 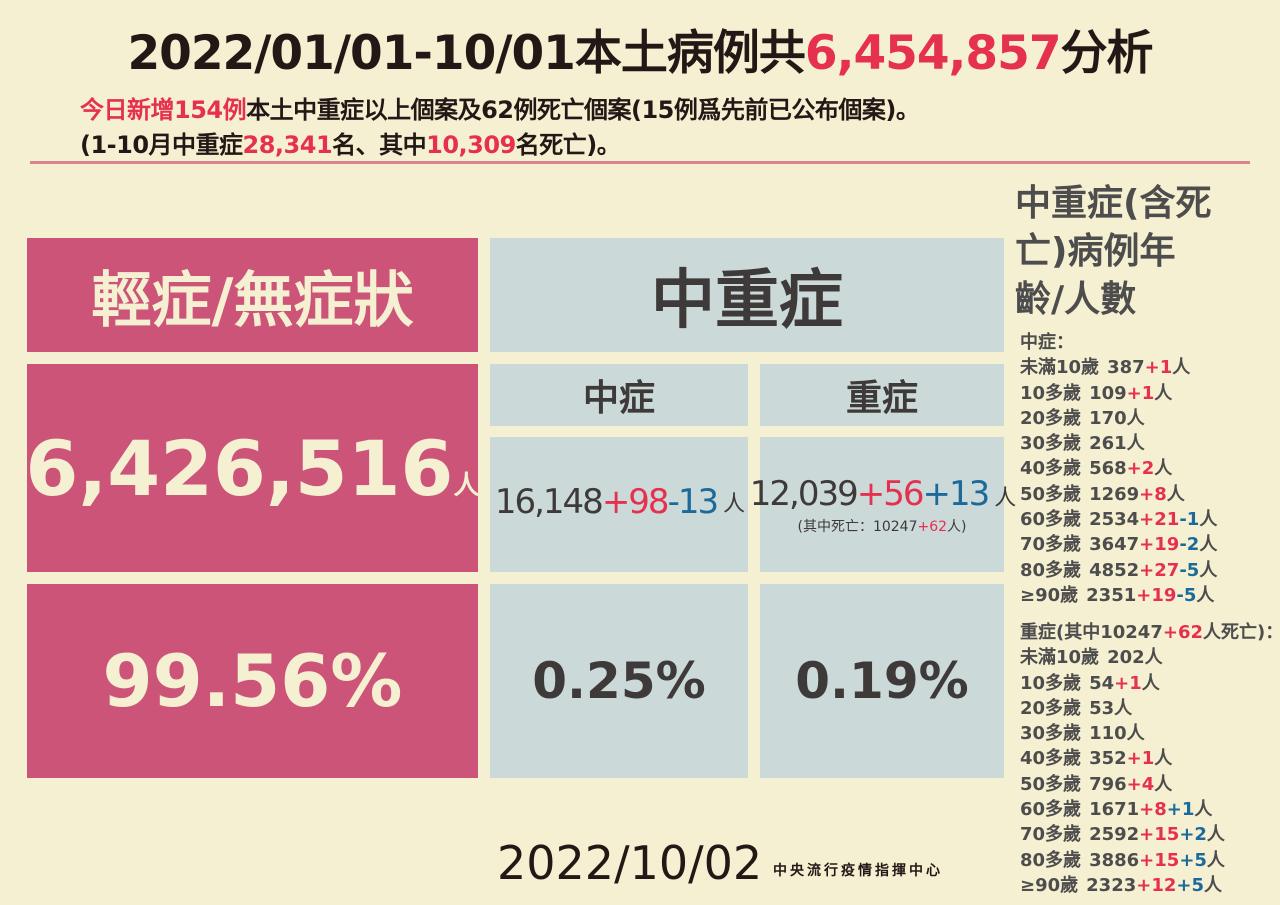 I want to click on age-row: 80多歲 3886+15+5人, so click(x=1150, y=860).